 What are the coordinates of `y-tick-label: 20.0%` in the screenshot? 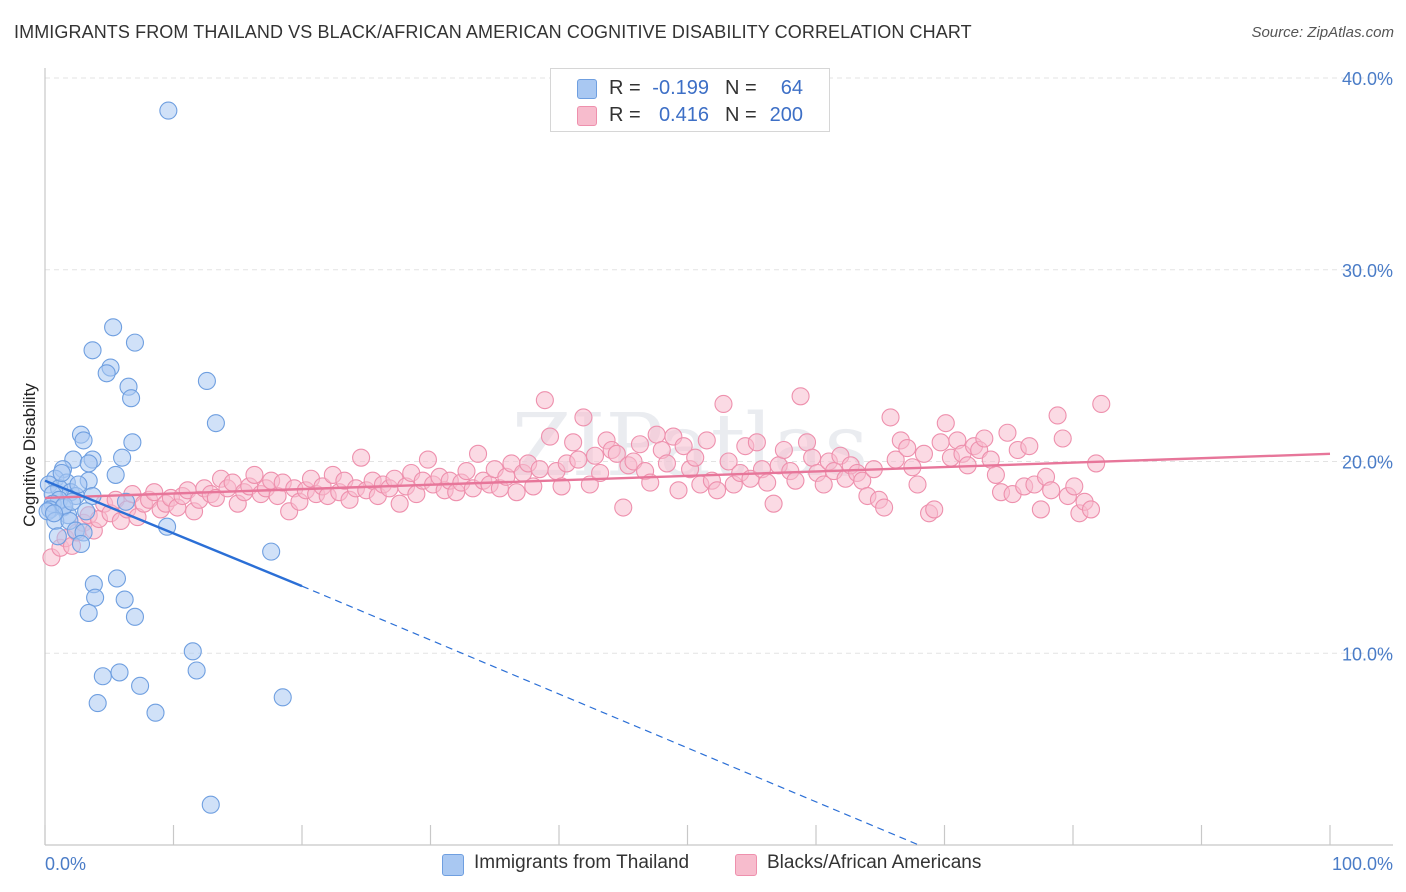 It's located at (1367, 463).